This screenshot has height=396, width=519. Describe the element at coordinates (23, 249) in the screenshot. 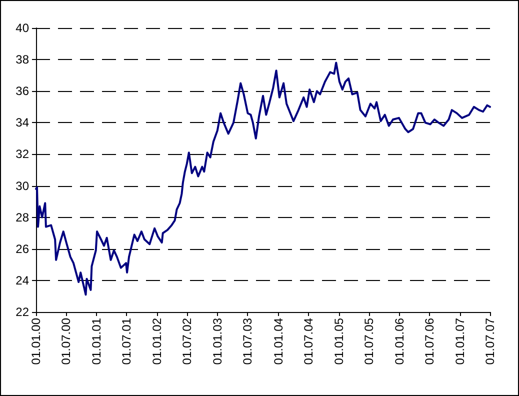

I see `y-tick-label: 26` at that location.